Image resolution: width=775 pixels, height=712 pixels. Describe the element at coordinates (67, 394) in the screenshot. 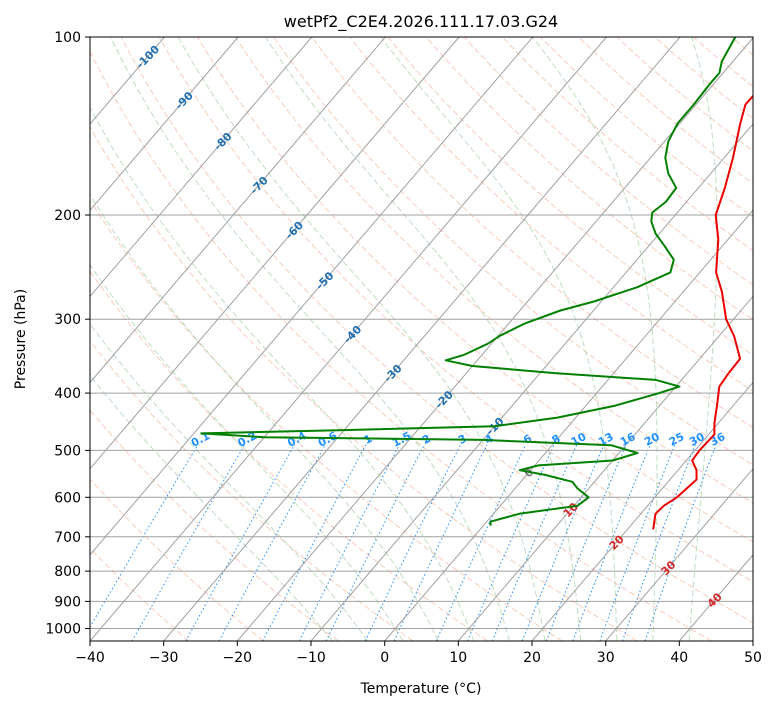

I see `y-tick-label: 400` at that location.